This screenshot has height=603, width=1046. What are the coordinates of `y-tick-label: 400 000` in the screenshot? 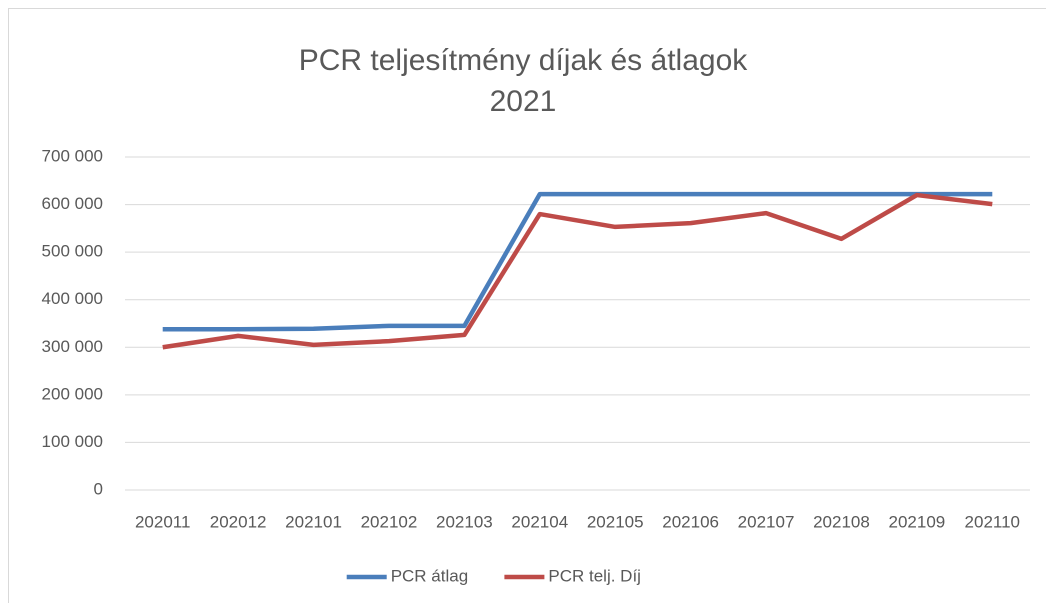 It's located at (72, 298).